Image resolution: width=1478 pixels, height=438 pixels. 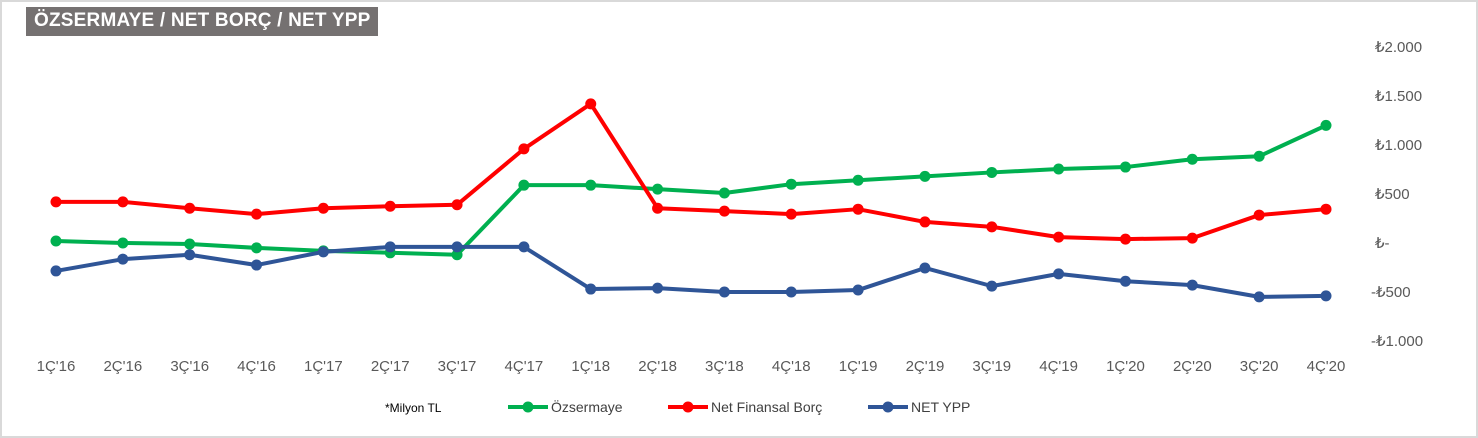 I want to click on x-tick-label: 3Ç'16, so click(x=189, y=366).